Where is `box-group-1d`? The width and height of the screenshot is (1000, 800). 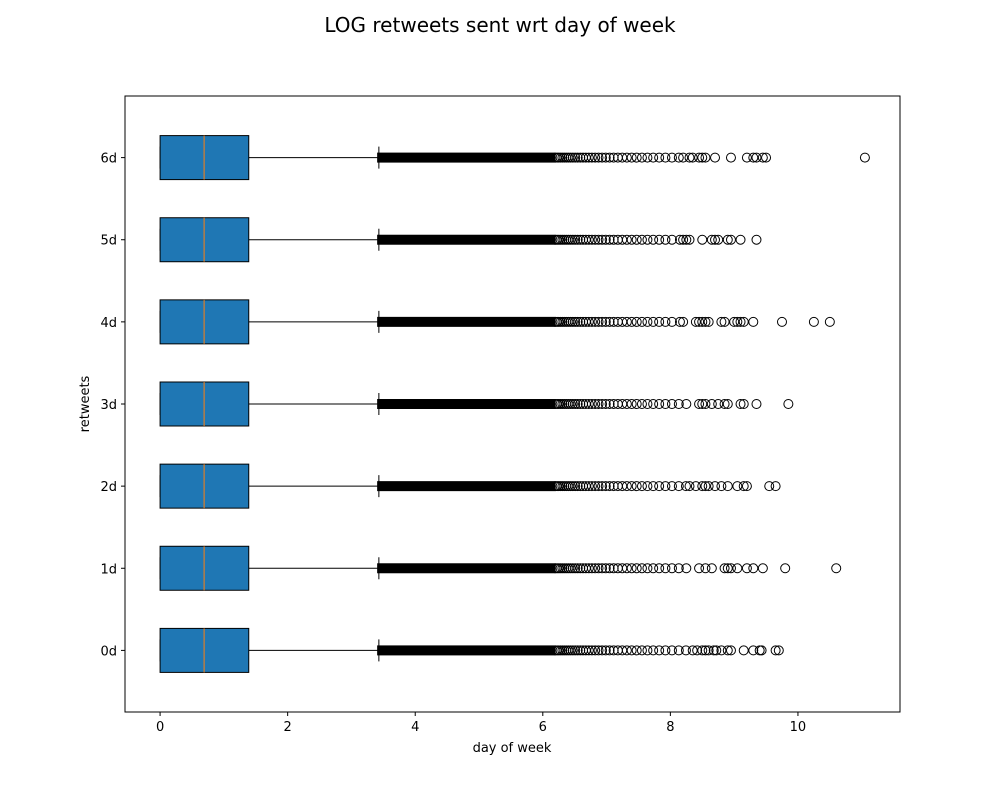
box-group-1d is located at coordinates (500, 568).